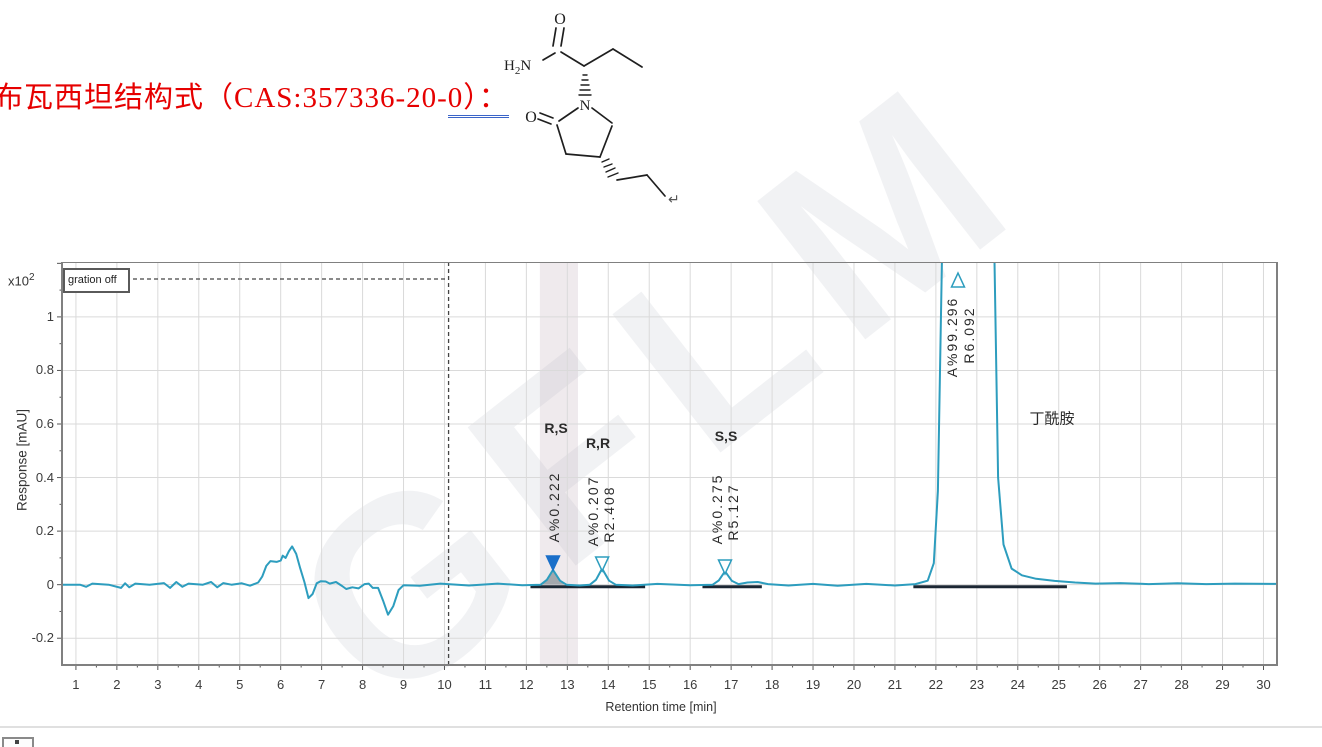  I want to click on x-tick-label-14: 14, so click(608, 684).